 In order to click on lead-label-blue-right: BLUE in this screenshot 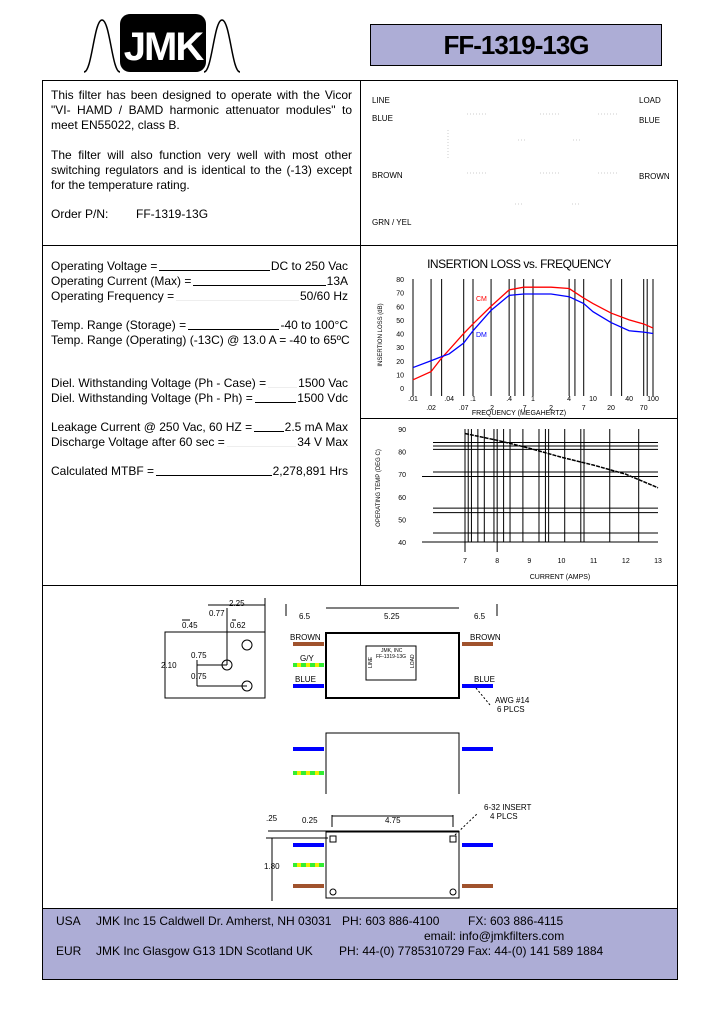, I will do `click(484, 679)`.